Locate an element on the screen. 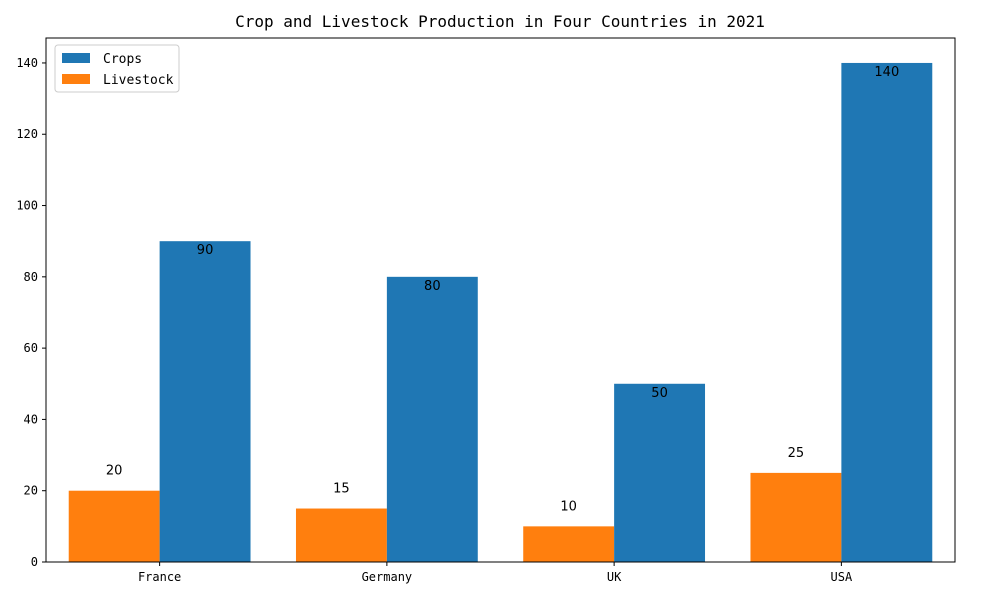 This screenshot has width=1000, height=600. legend-swatch-livestock is located at coordinates (76, 79).